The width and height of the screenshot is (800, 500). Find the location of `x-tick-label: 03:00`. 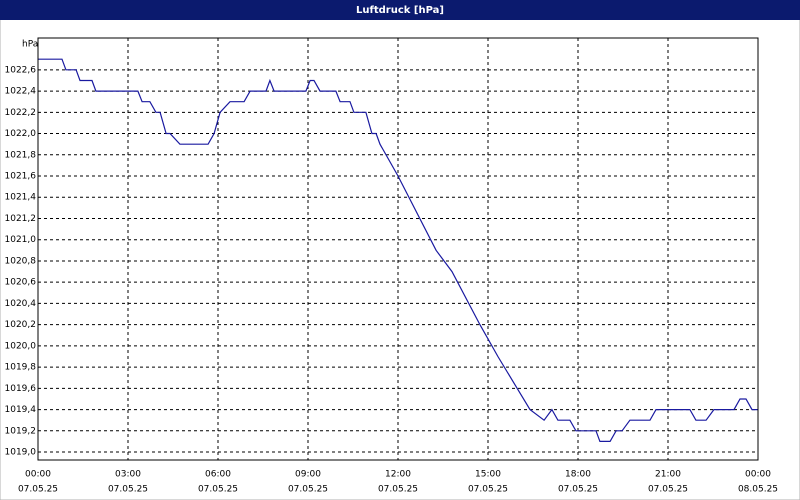

x-tick-label: 03:00 is located at coordinates (128, 475).